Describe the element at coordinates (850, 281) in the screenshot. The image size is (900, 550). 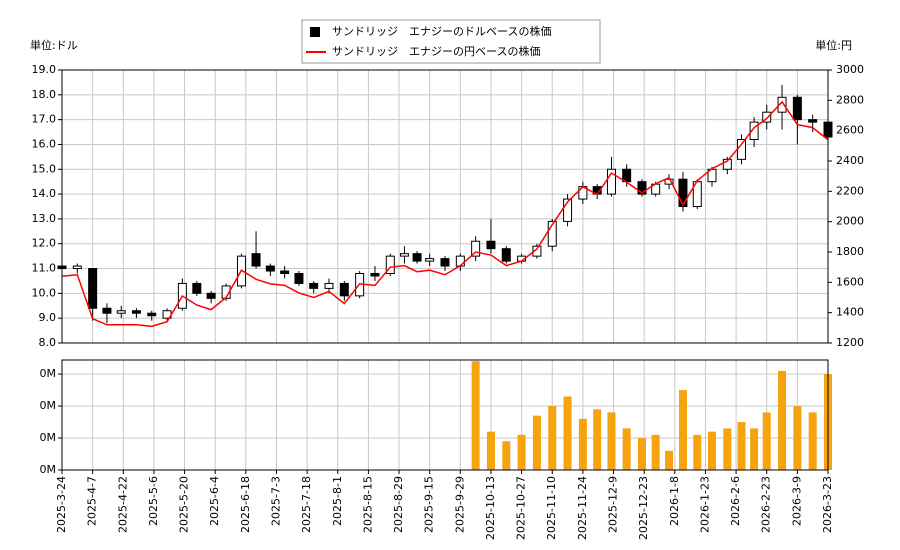
I see `y2-tick-label: 1600` at that location.